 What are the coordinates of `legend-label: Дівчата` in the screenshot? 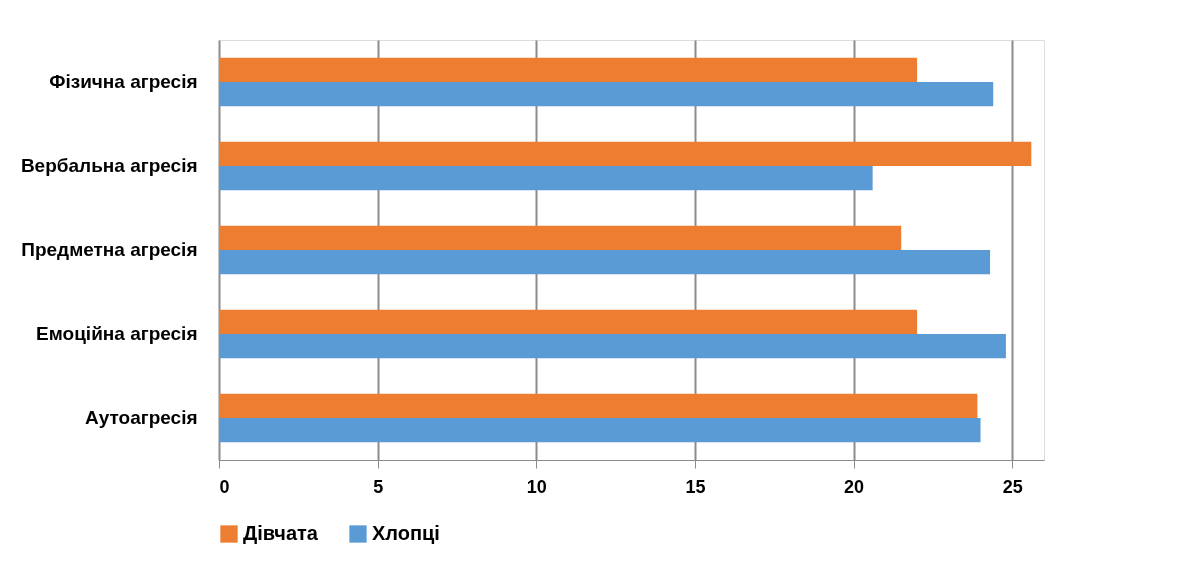 It's located at (281, 533).